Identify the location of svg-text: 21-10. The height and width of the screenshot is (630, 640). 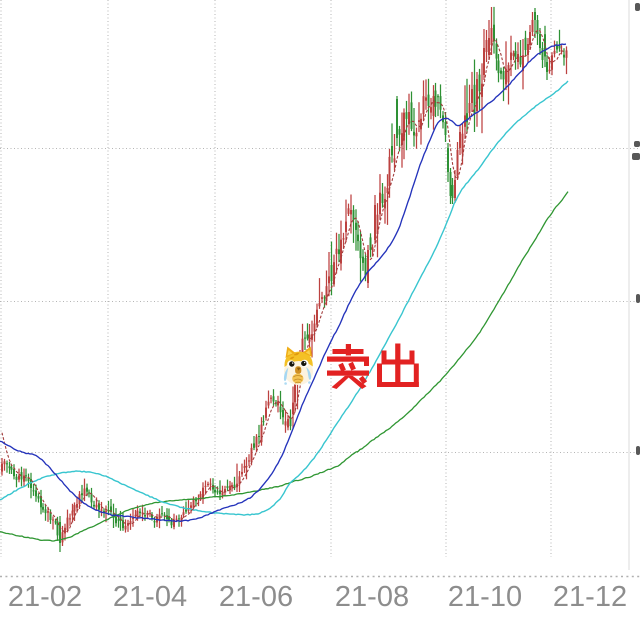
(485, 597).